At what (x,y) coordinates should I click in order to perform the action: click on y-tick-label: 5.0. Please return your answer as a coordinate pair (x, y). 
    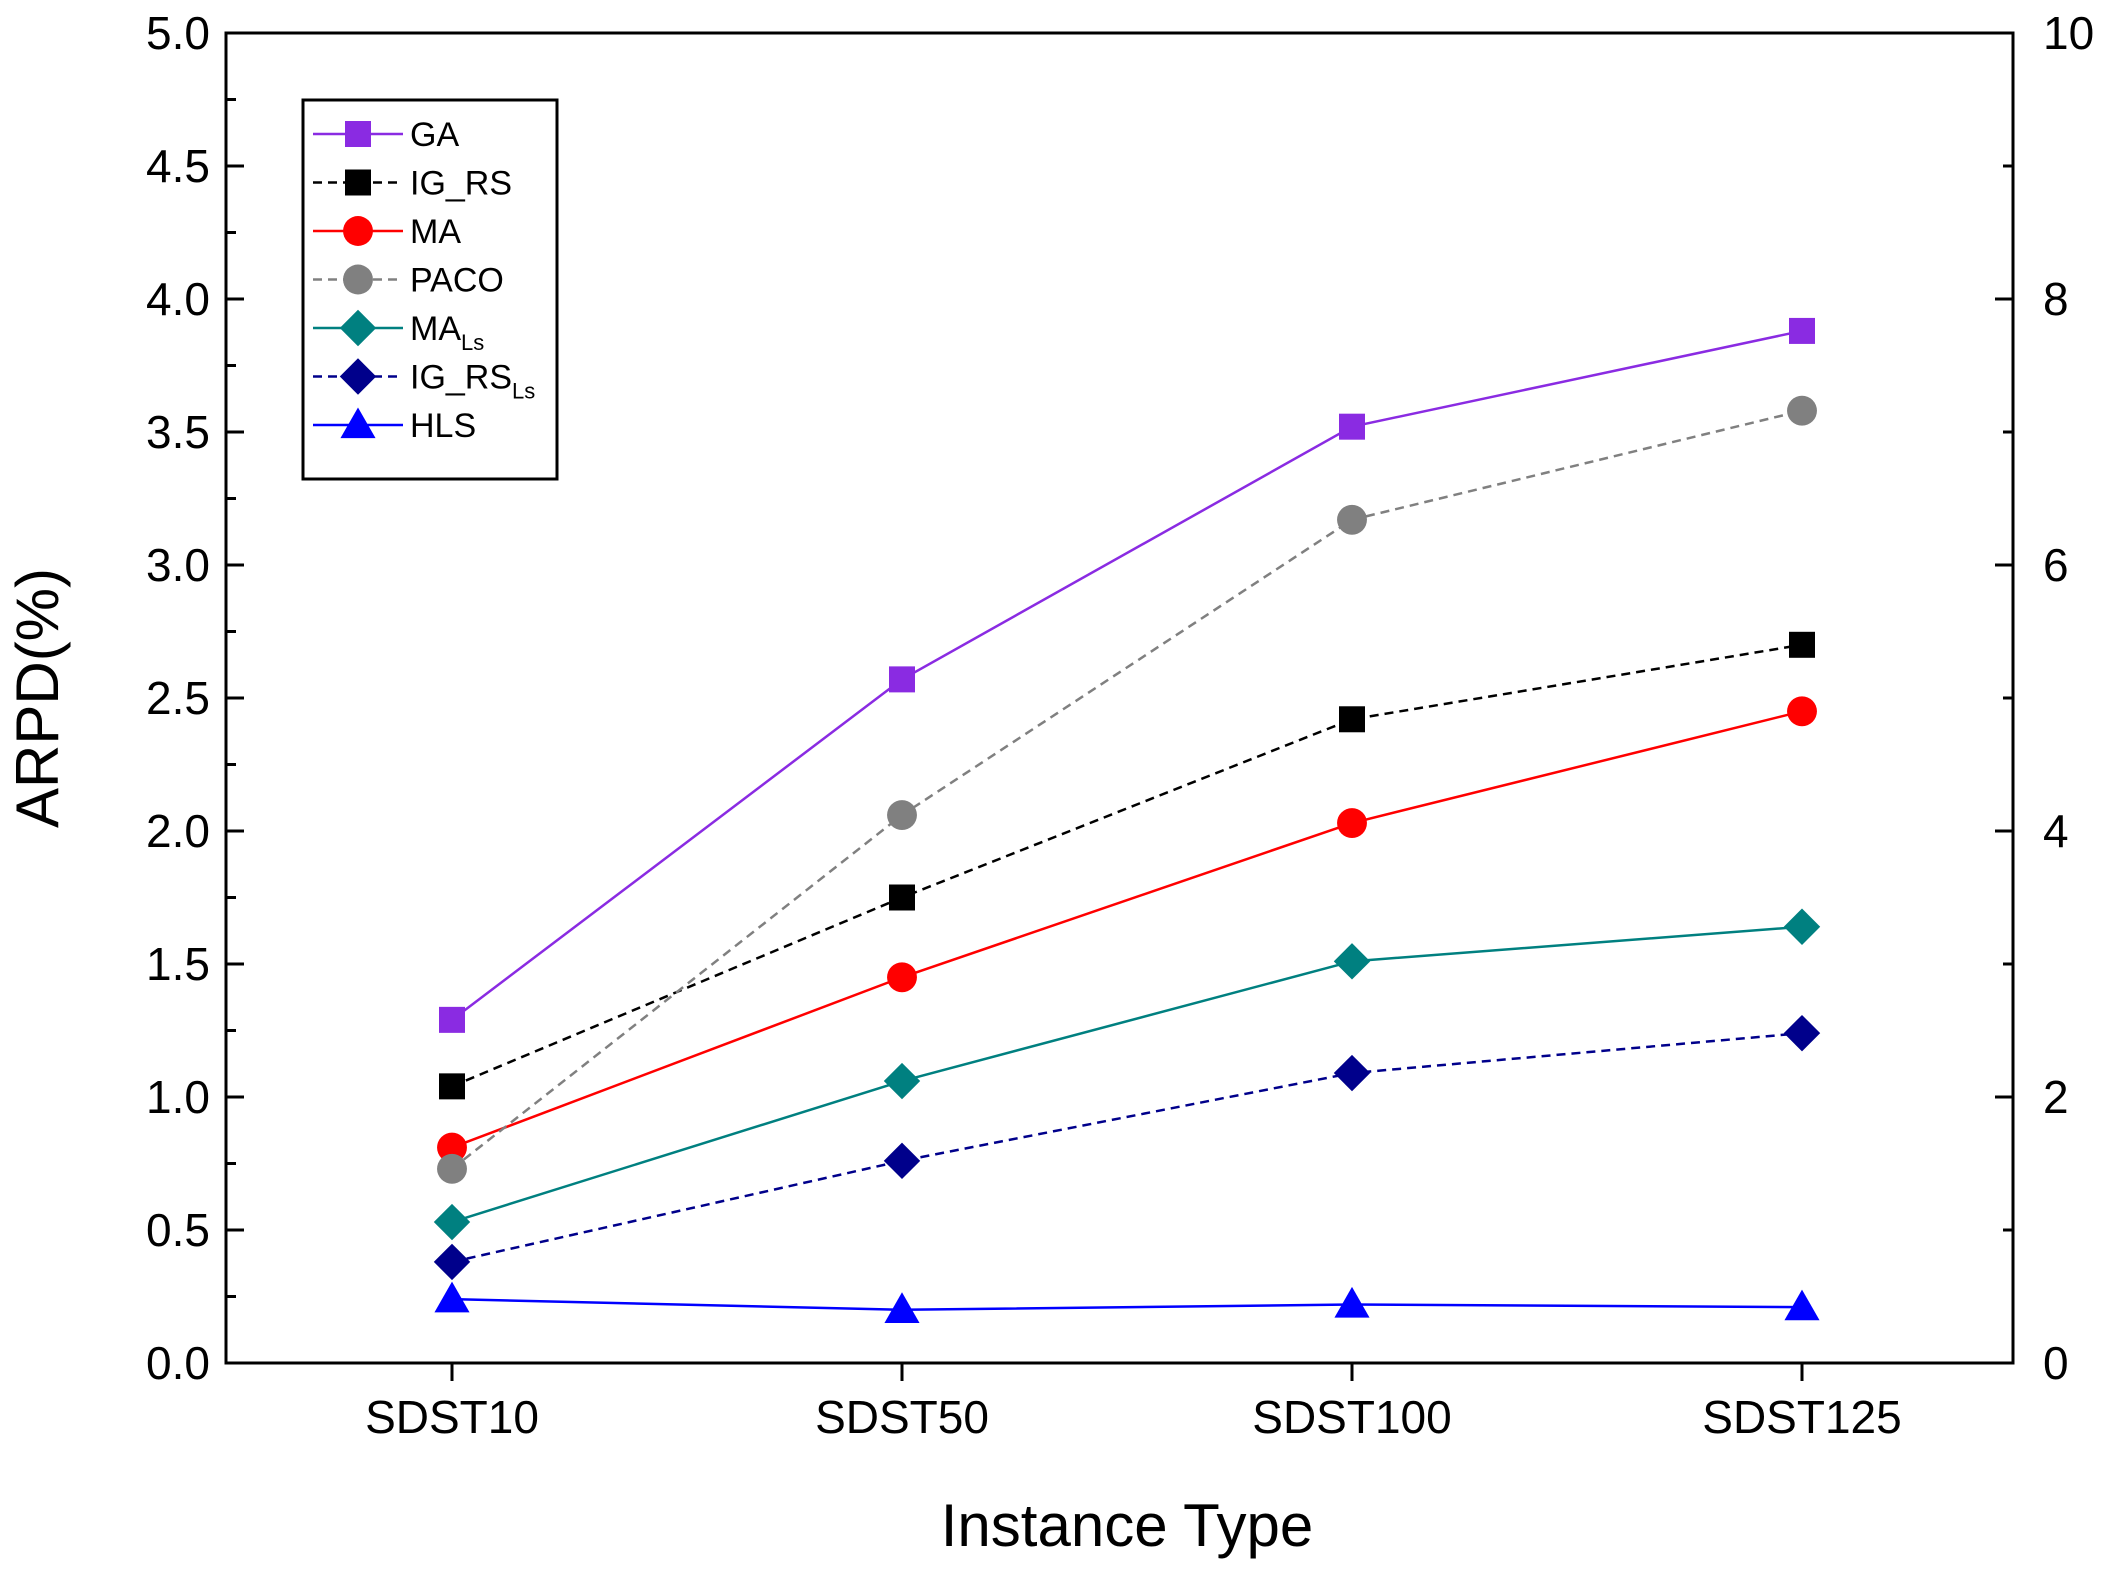
    Looking at the image, I should click on (178, 33).